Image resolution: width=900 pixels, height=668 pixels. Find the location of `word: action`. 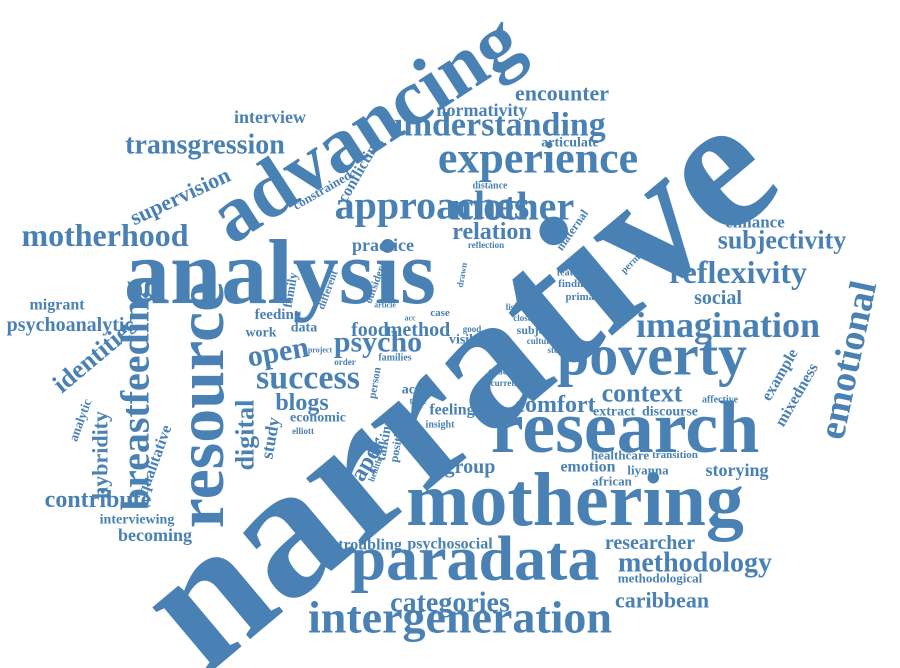

word: action is located at coordinates (420, 390).